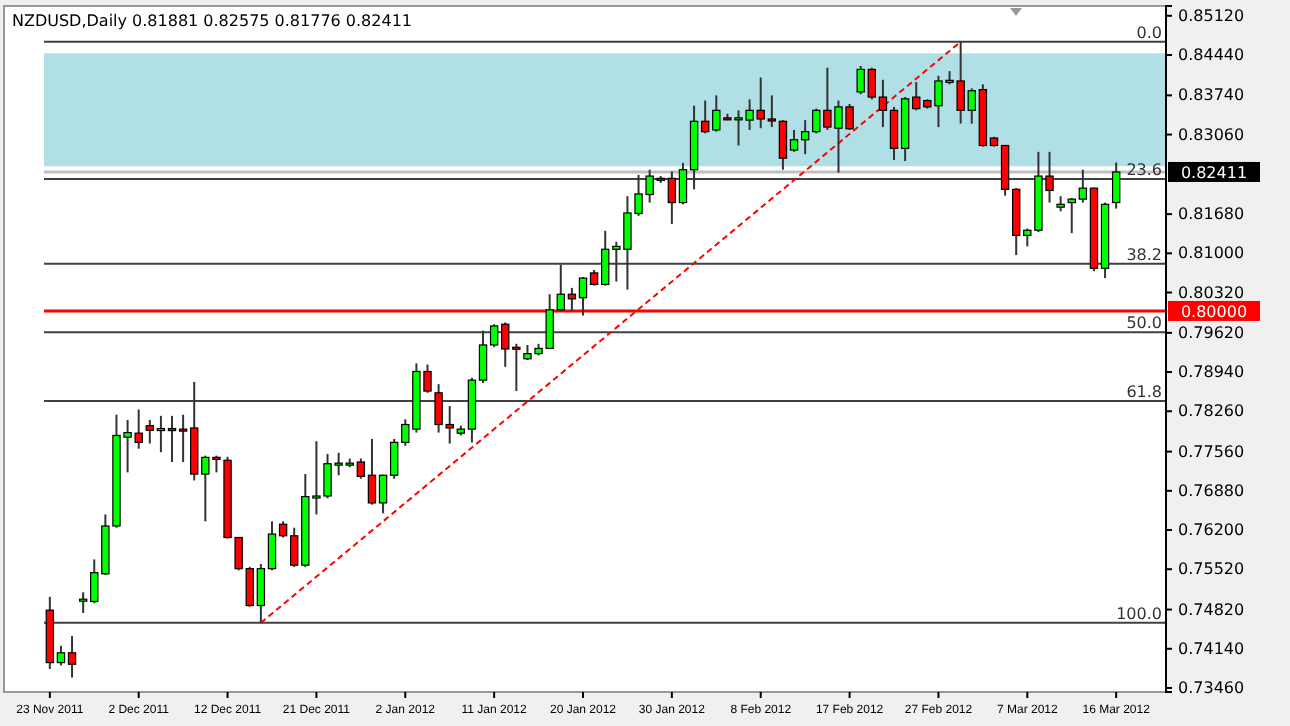 This screenshot has height=726, width=1290. Describe the element at coordinates (1211, 609) in the screenshot. I see `y-tick-label: 0.74820` at that location.